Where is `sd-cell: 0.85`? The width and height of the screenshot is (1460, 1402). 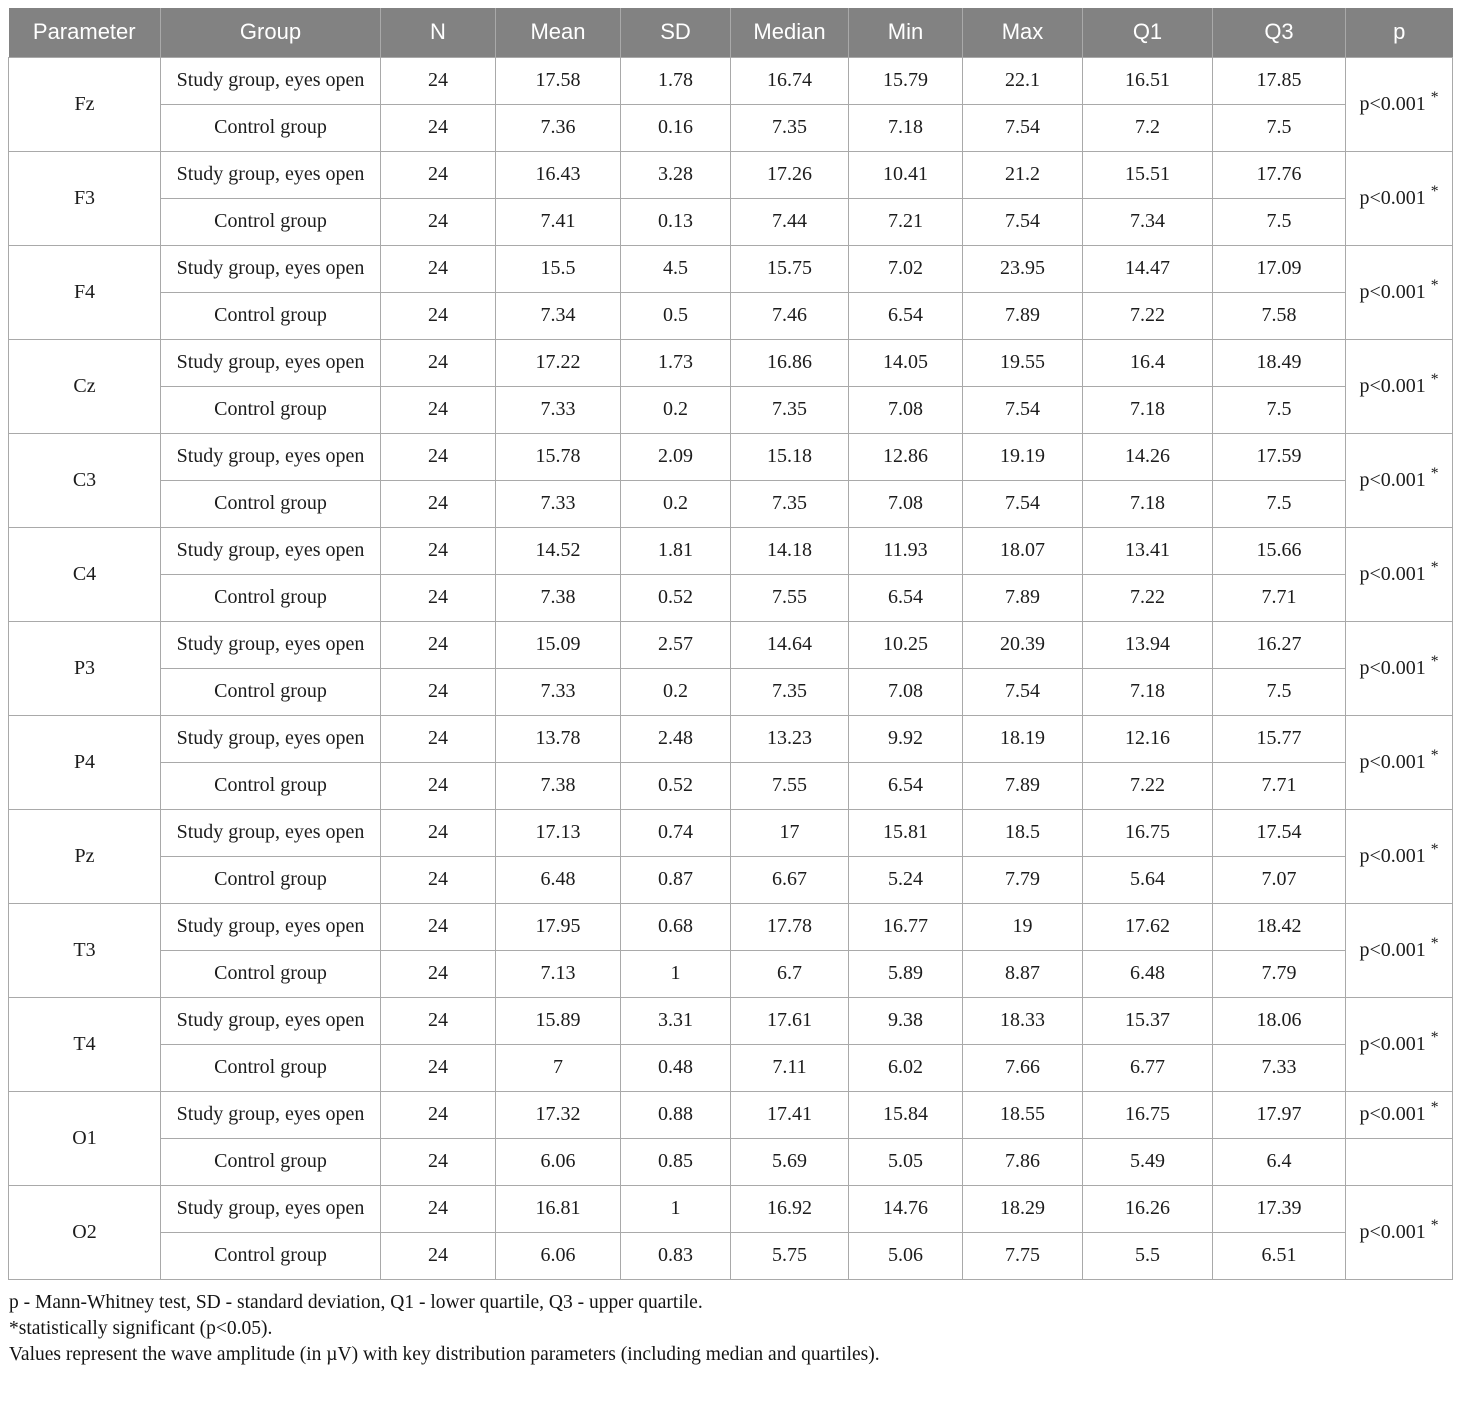
sd-cell: 0.85 is located at coordinates (675, 1161).